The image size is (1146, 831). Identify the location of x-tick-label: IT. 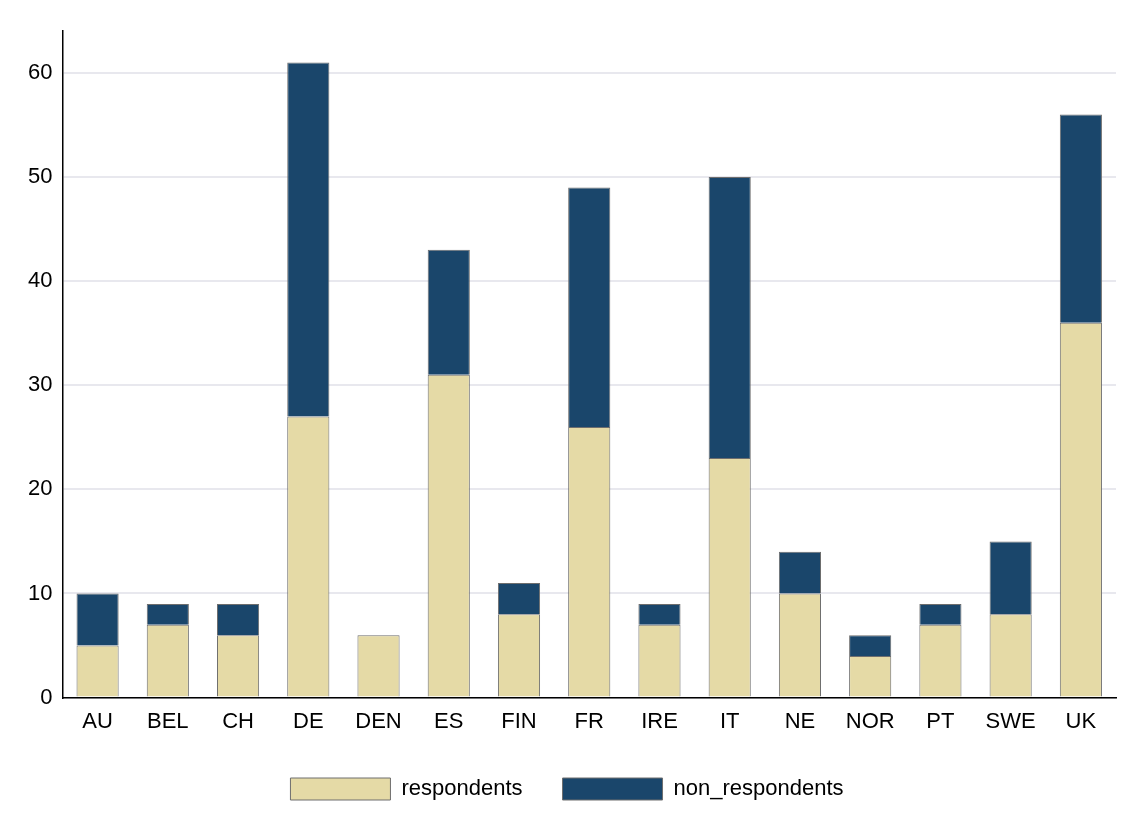
(729, 720).